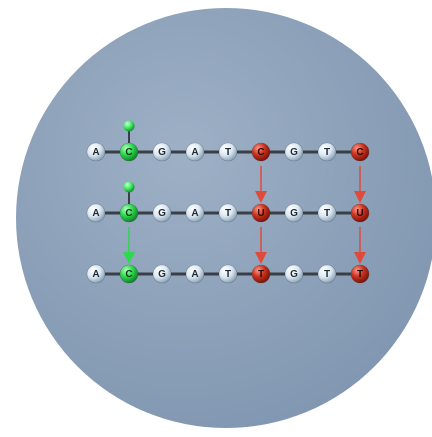 The width and height of the screenshot is (432, 437). I want to click on base-node-r2-8: T, so click(360, 274).